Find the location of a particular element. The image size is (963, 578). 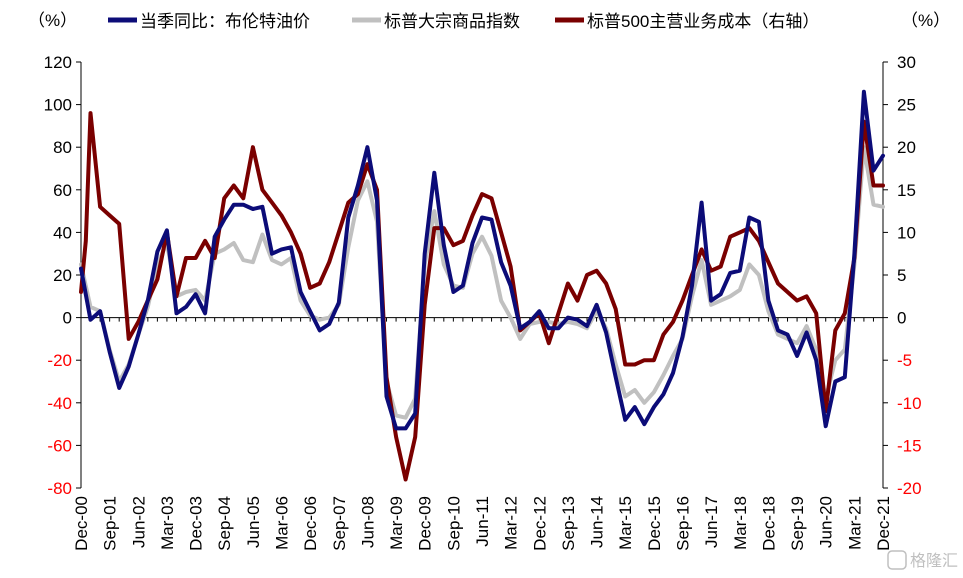

right-y-tick-label: -10 is located at coordinates (909, 403).